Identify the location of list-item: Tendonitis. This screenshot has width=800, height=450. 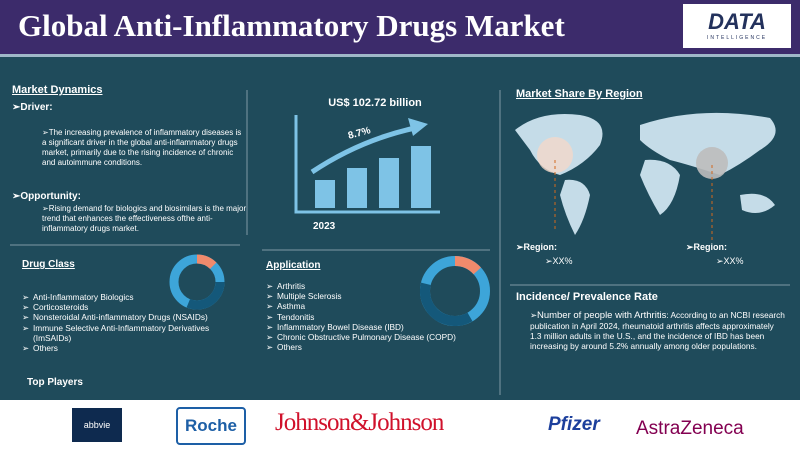
(381, 317).